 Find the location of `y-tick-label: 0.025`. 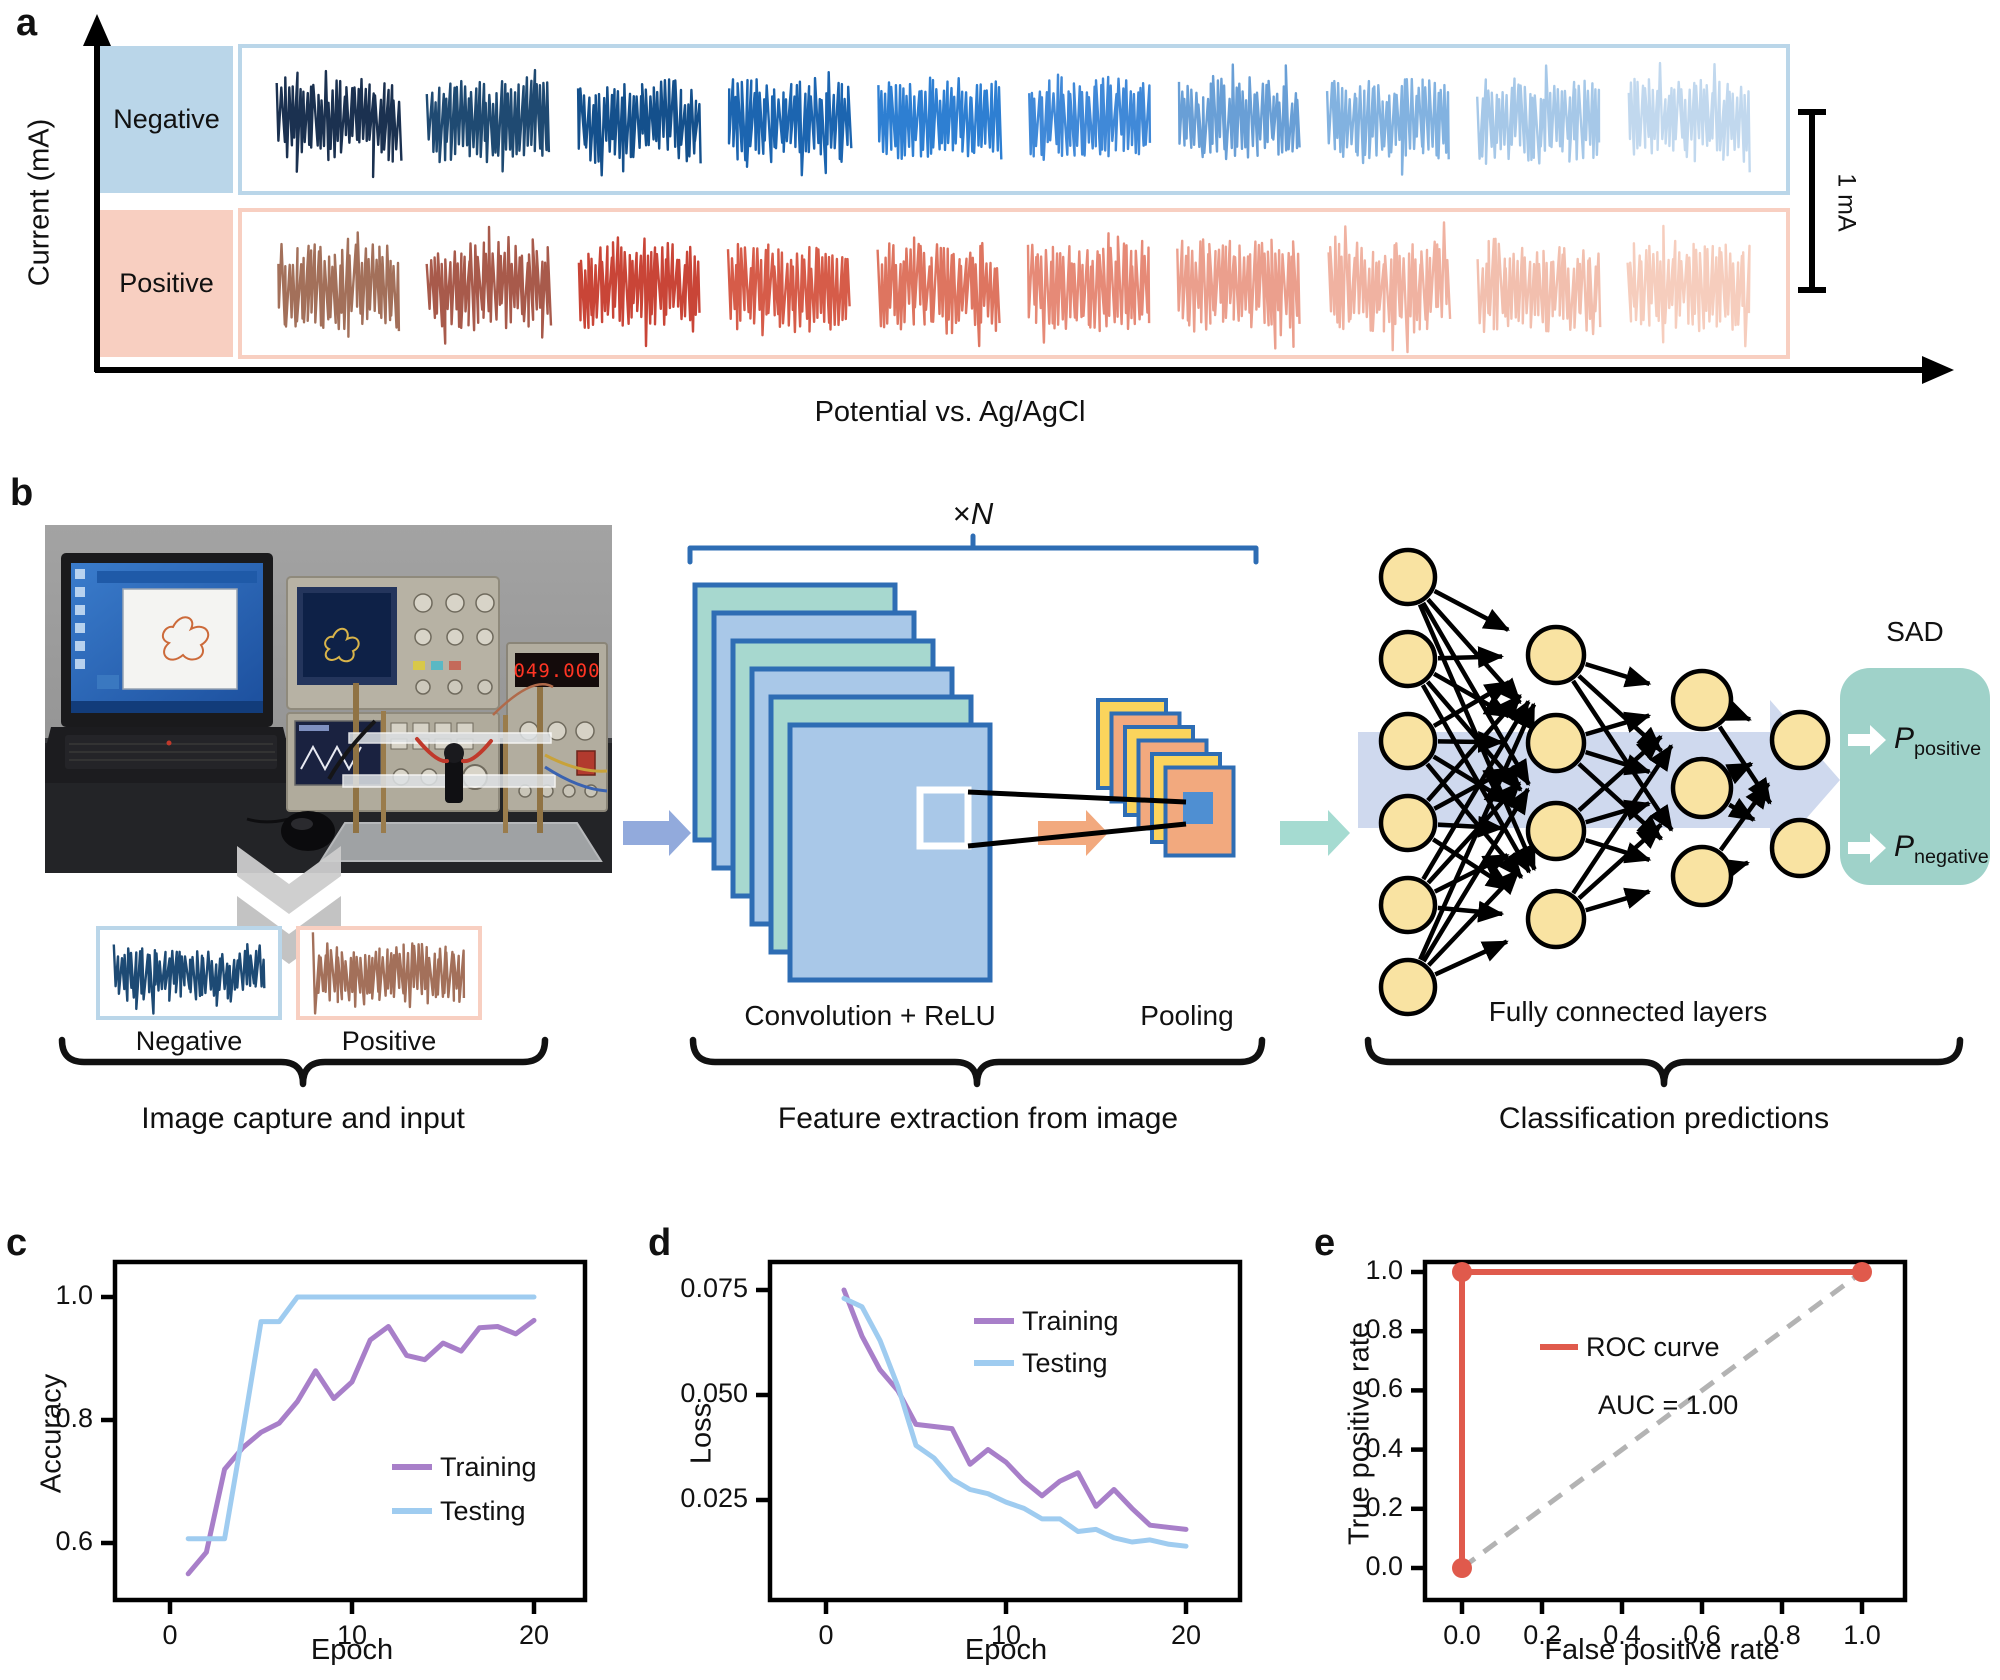

y-tick-label: 0.025 is located at coordinates (714, 1498).